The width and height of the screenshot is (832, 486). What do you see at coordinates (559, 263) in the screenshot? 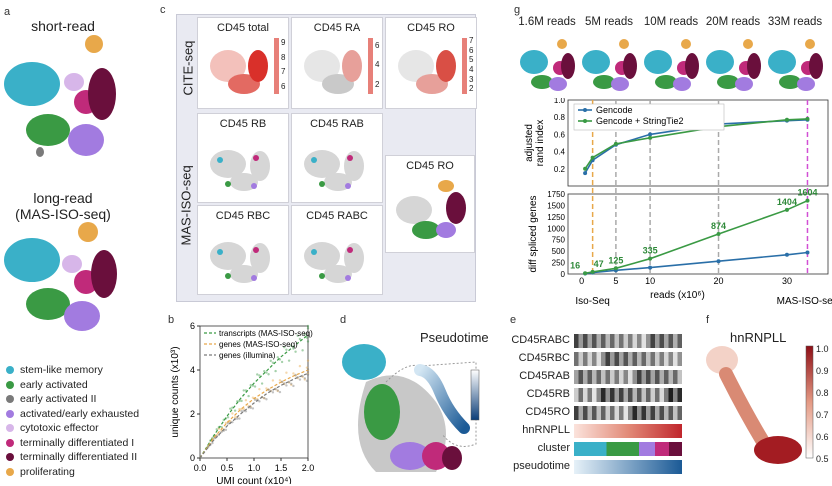
I see `dsg-y-tick: 250` at bounding box center [559, 263].